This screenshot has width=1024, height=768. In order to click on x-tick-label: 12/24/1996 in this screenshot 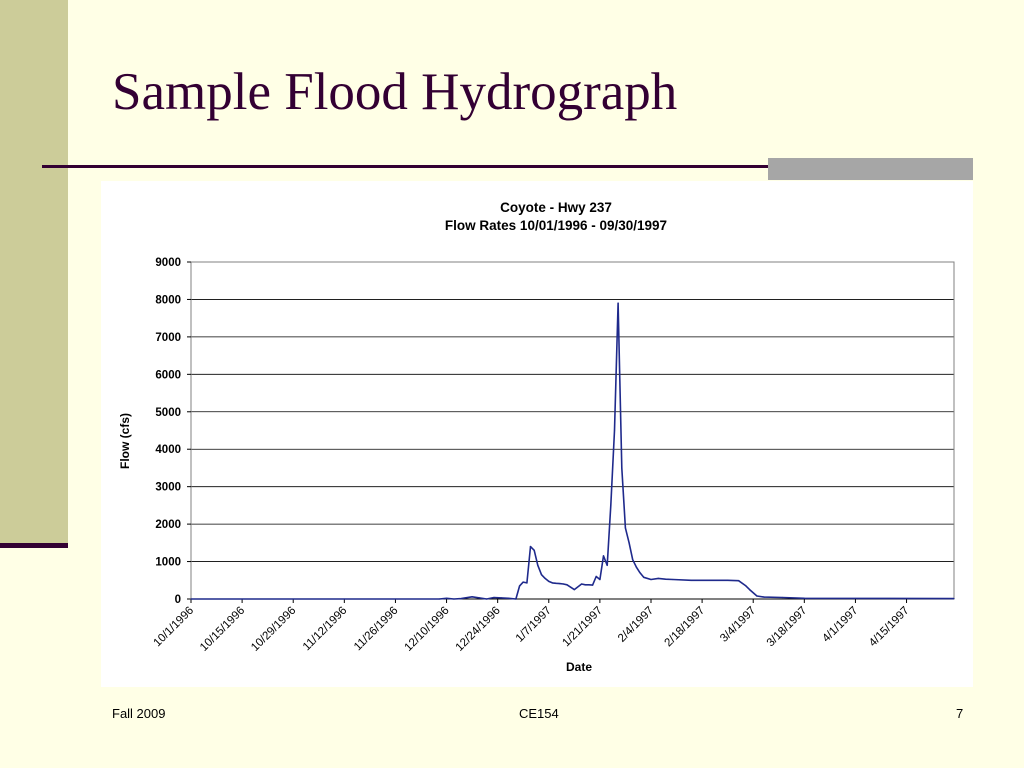, I will do `click(478, 629)`.